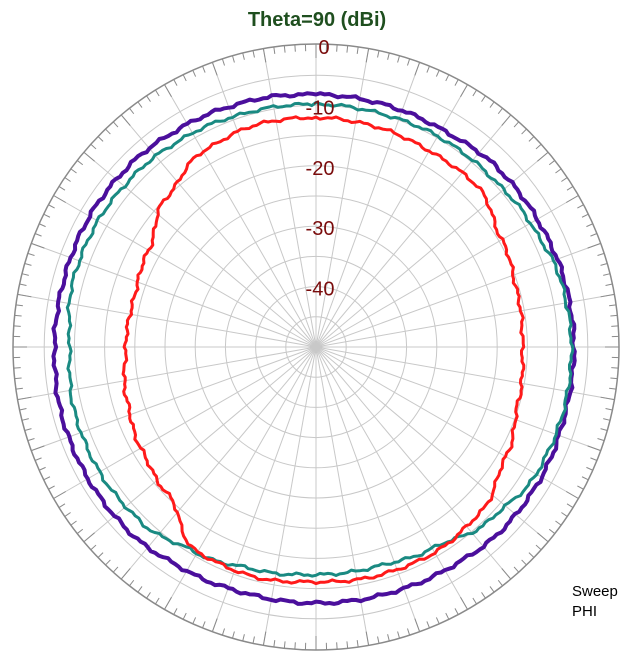  I want to click on chart-title: Theta=90 (dBi), so click(317, 20).